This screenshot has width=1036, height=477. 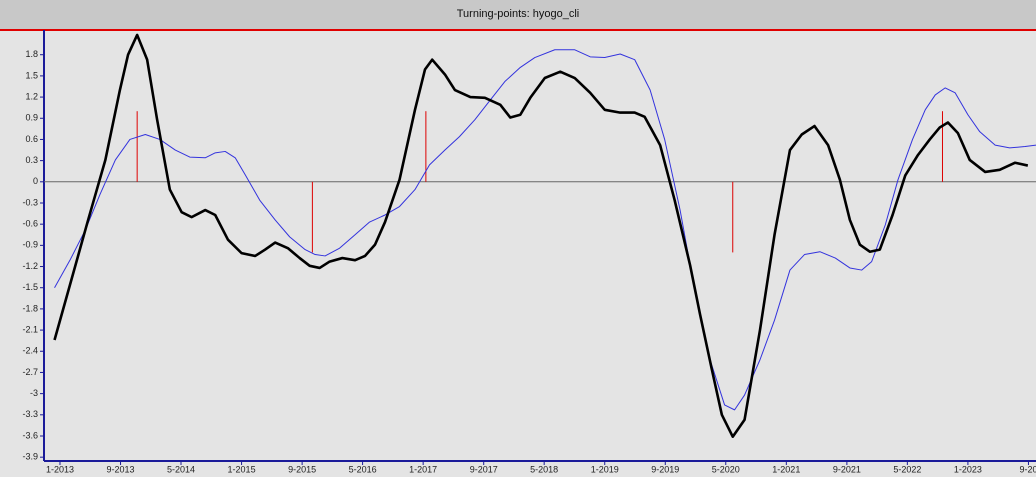 I want to click on y-tick-label: 0.3, so click(x=31, y=160).